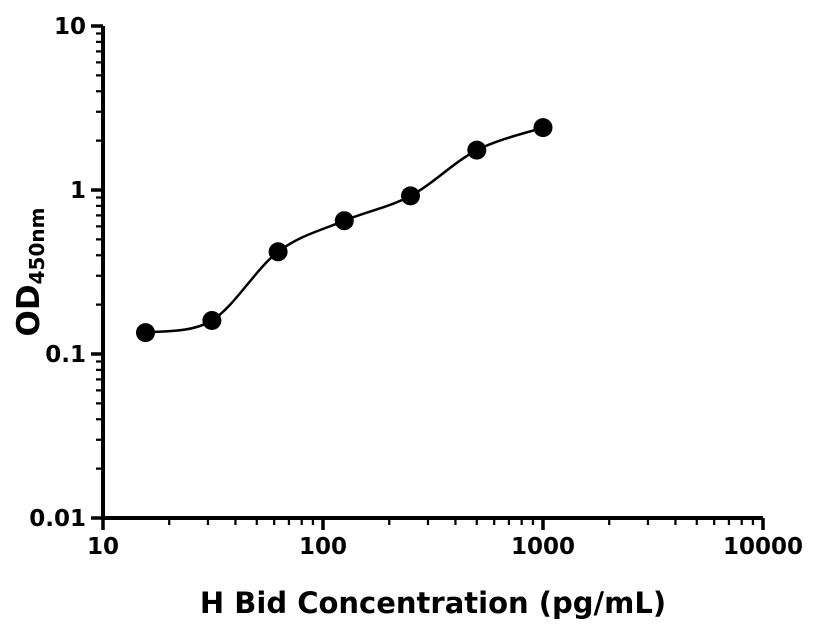 The height and width of the screenshot is (640, 816). I want to click on y-axis-label: OD450nm, so click(30, 272).